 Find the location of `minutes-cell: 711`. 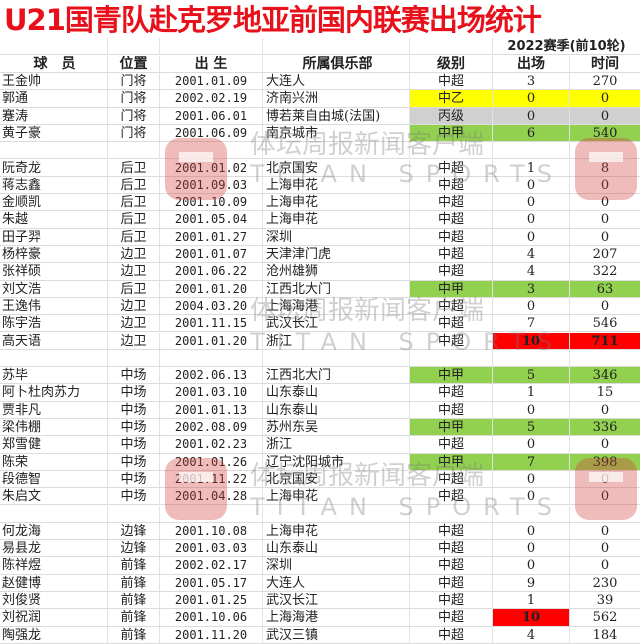

minutes-cell: 711 is located at coordinates (605, 340).